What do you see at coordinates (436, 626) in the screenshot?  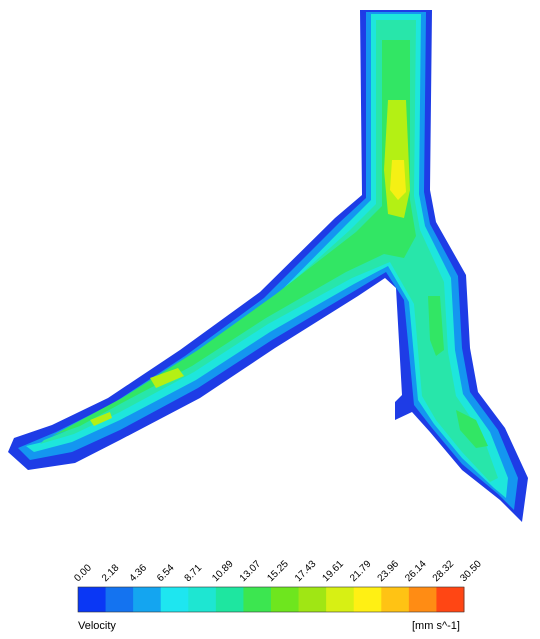 I see `colorbar-units: [mm s^-1]` at bounding box center [436, 626].